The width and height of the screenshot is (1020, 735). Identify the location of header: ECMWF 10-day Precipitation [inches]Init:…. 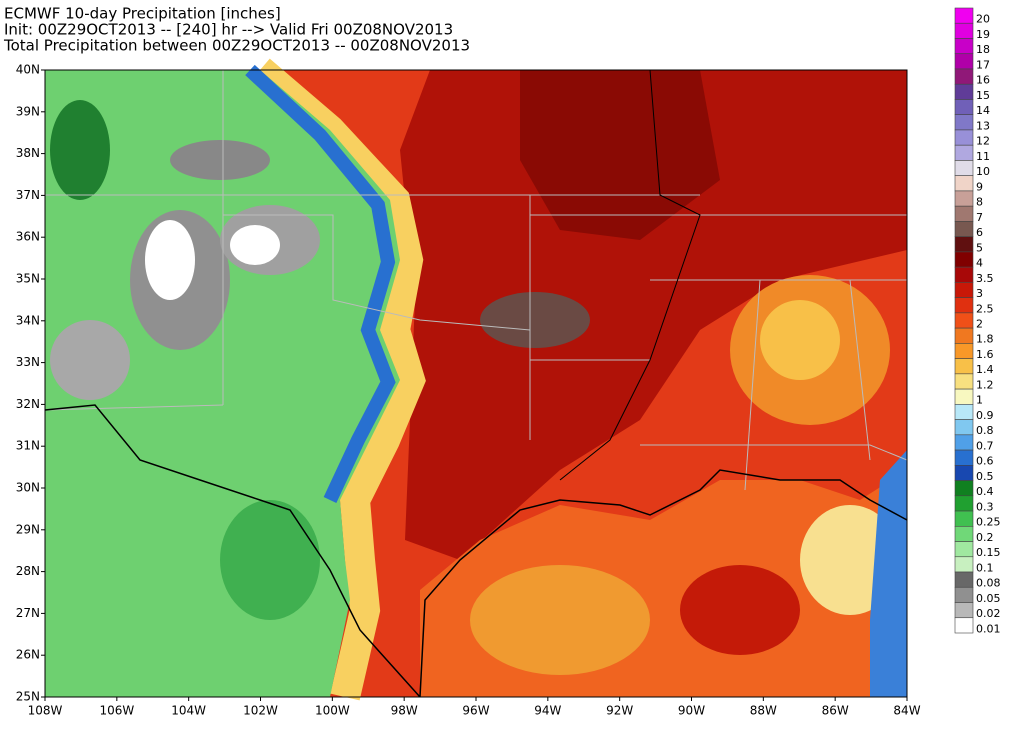
(236, 30).